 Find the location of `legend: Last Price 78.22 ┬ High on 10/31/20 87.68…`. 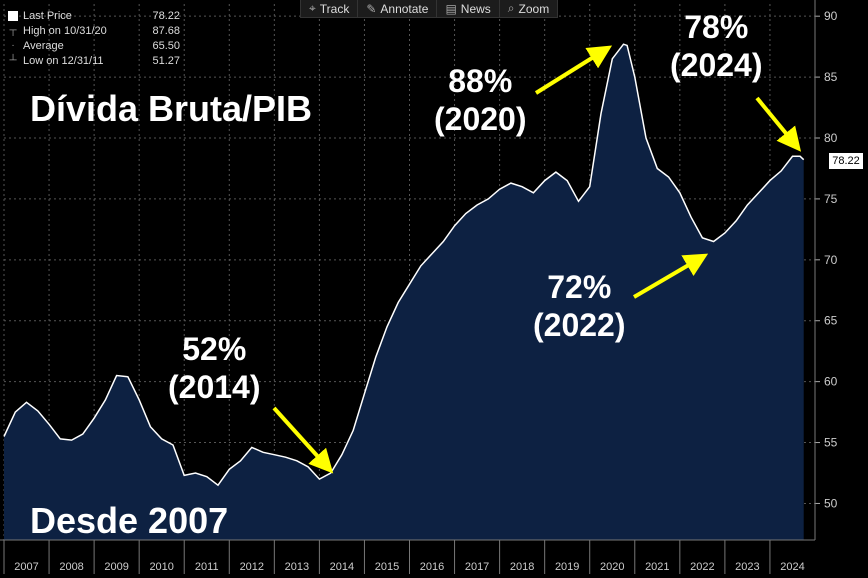

legend: Last Price 78.22 ┬ High on 10/31/20 87.68… is located at coordinates (94, 38).